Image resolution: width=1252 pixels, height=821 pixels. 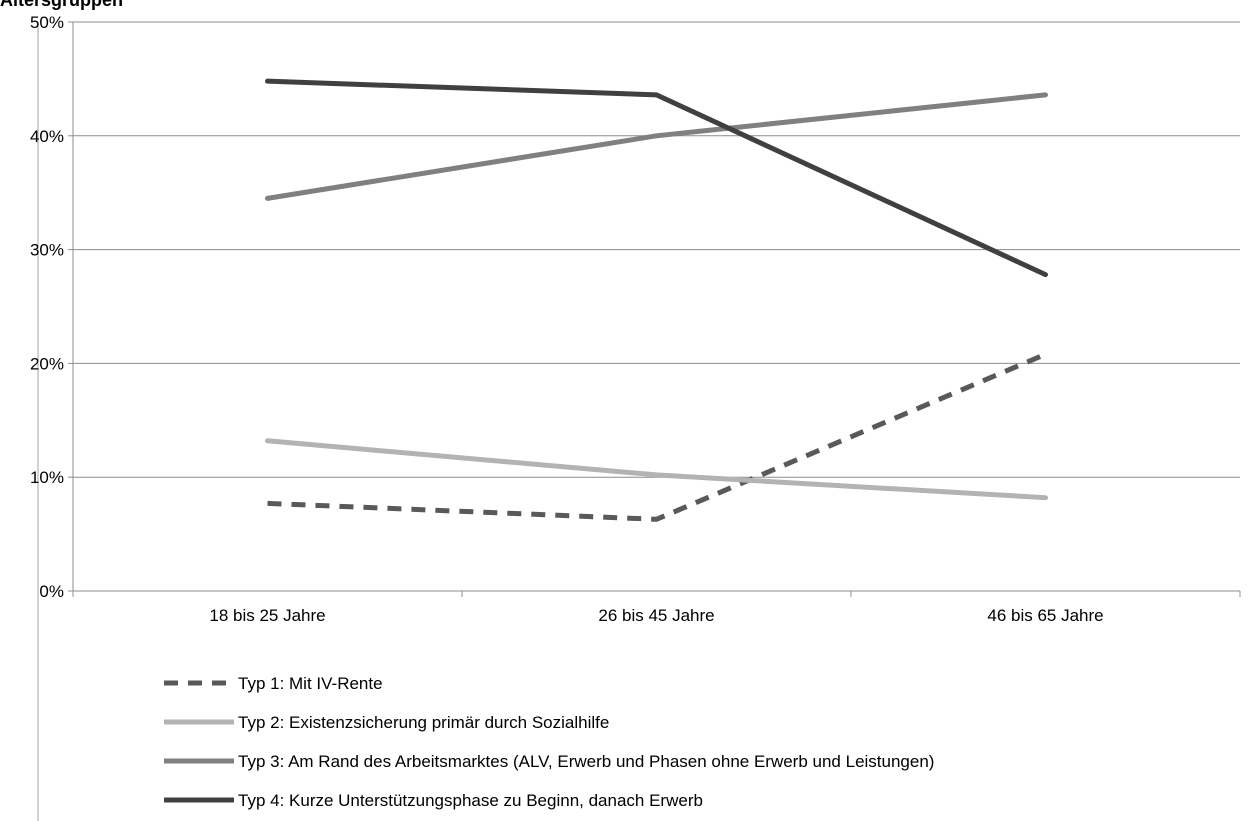 I want to click on x-tick-label: 46 bis 65 Jahre, so click(x=1045, y=615).